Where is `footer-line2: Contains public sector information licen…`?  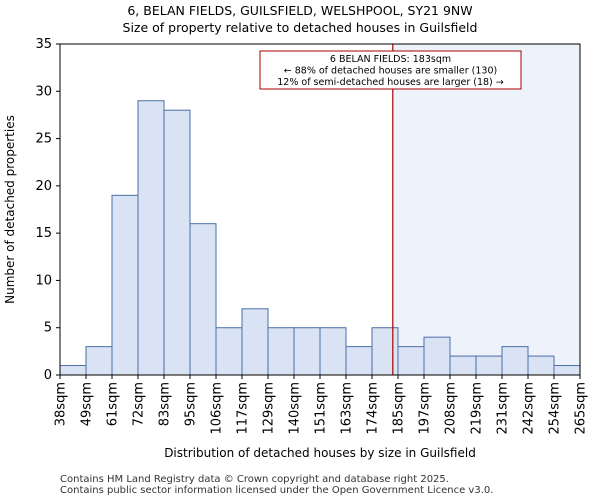
footer-line2: Contains public sector information licen… is located at coordinates (277, 490).